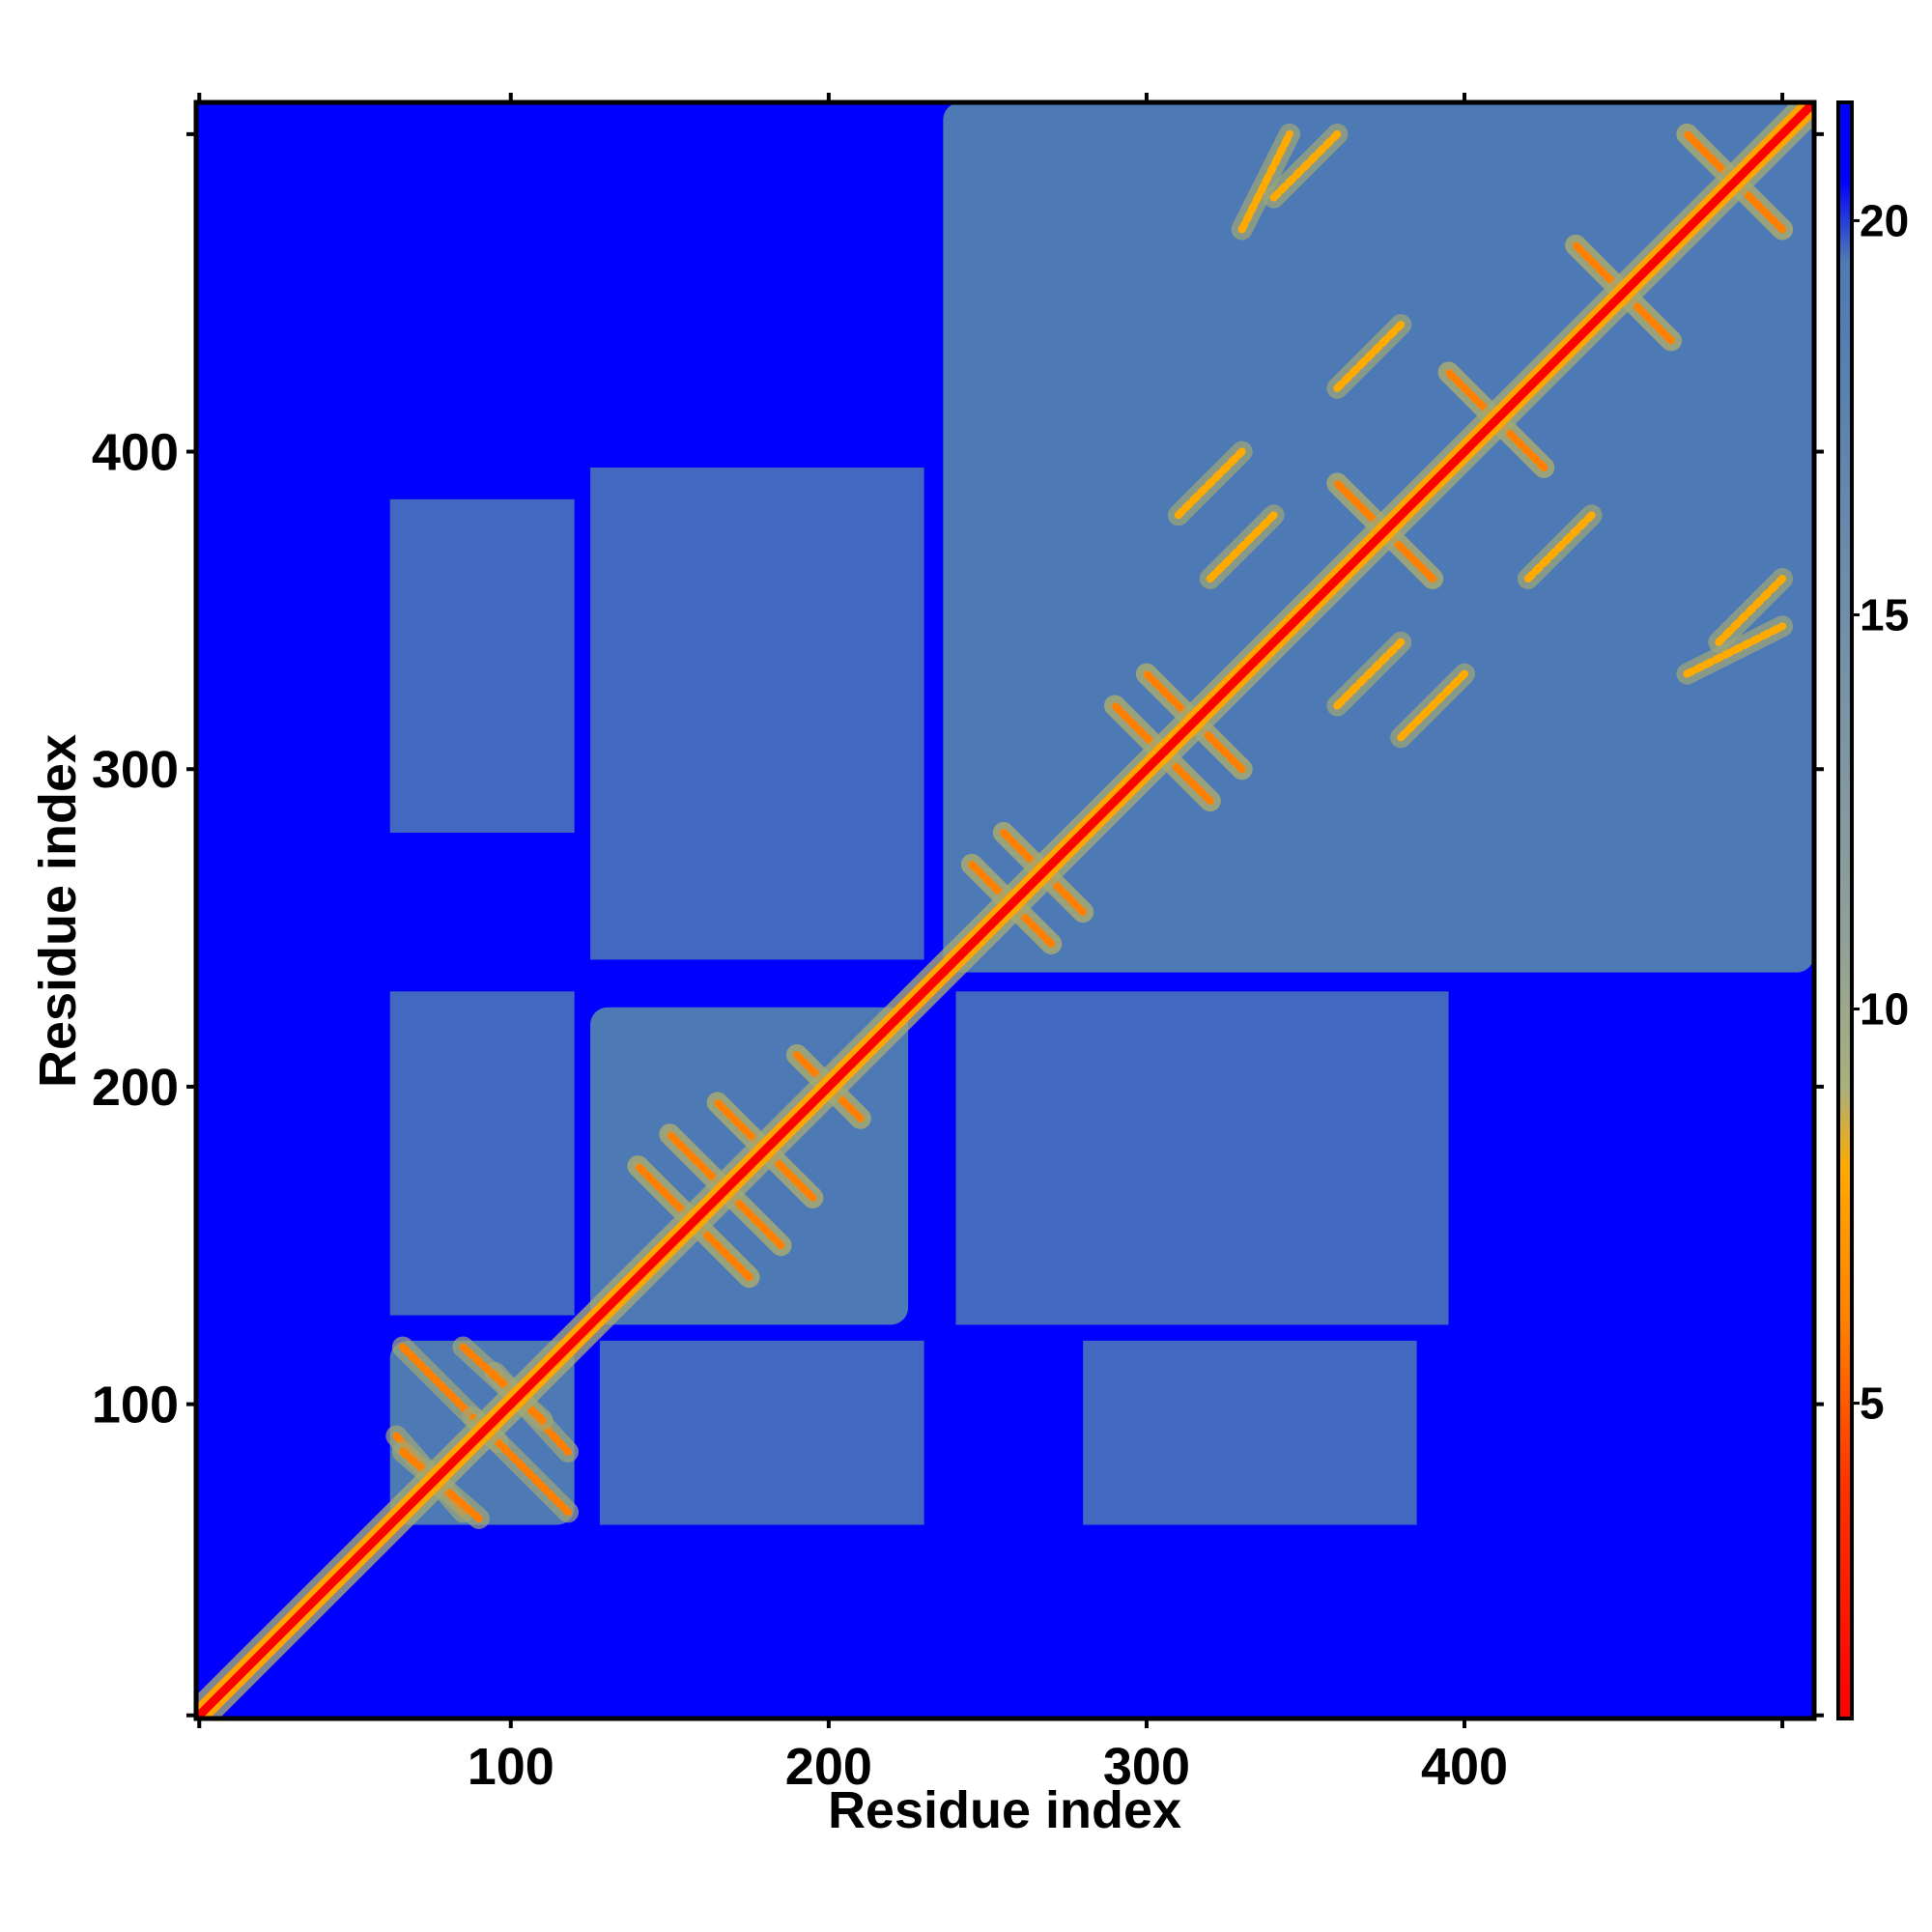  Describe the element at coordinates (135, 1088) in the screenshot. I see `y-tick-label-200: 200` at that location.